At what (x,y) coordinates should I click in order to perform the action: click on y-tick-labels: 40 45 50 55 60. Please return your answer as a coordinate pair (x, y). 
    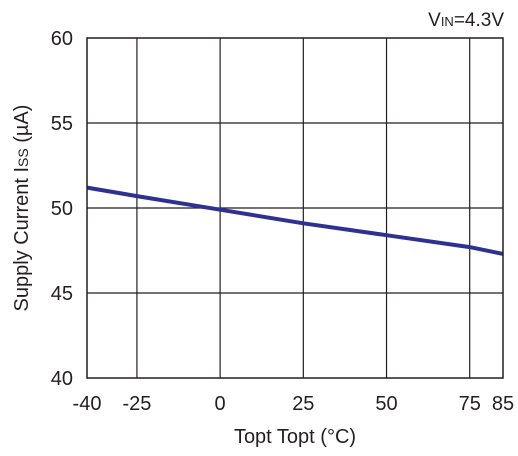
    Looking at the image, I should click on (62, 209).